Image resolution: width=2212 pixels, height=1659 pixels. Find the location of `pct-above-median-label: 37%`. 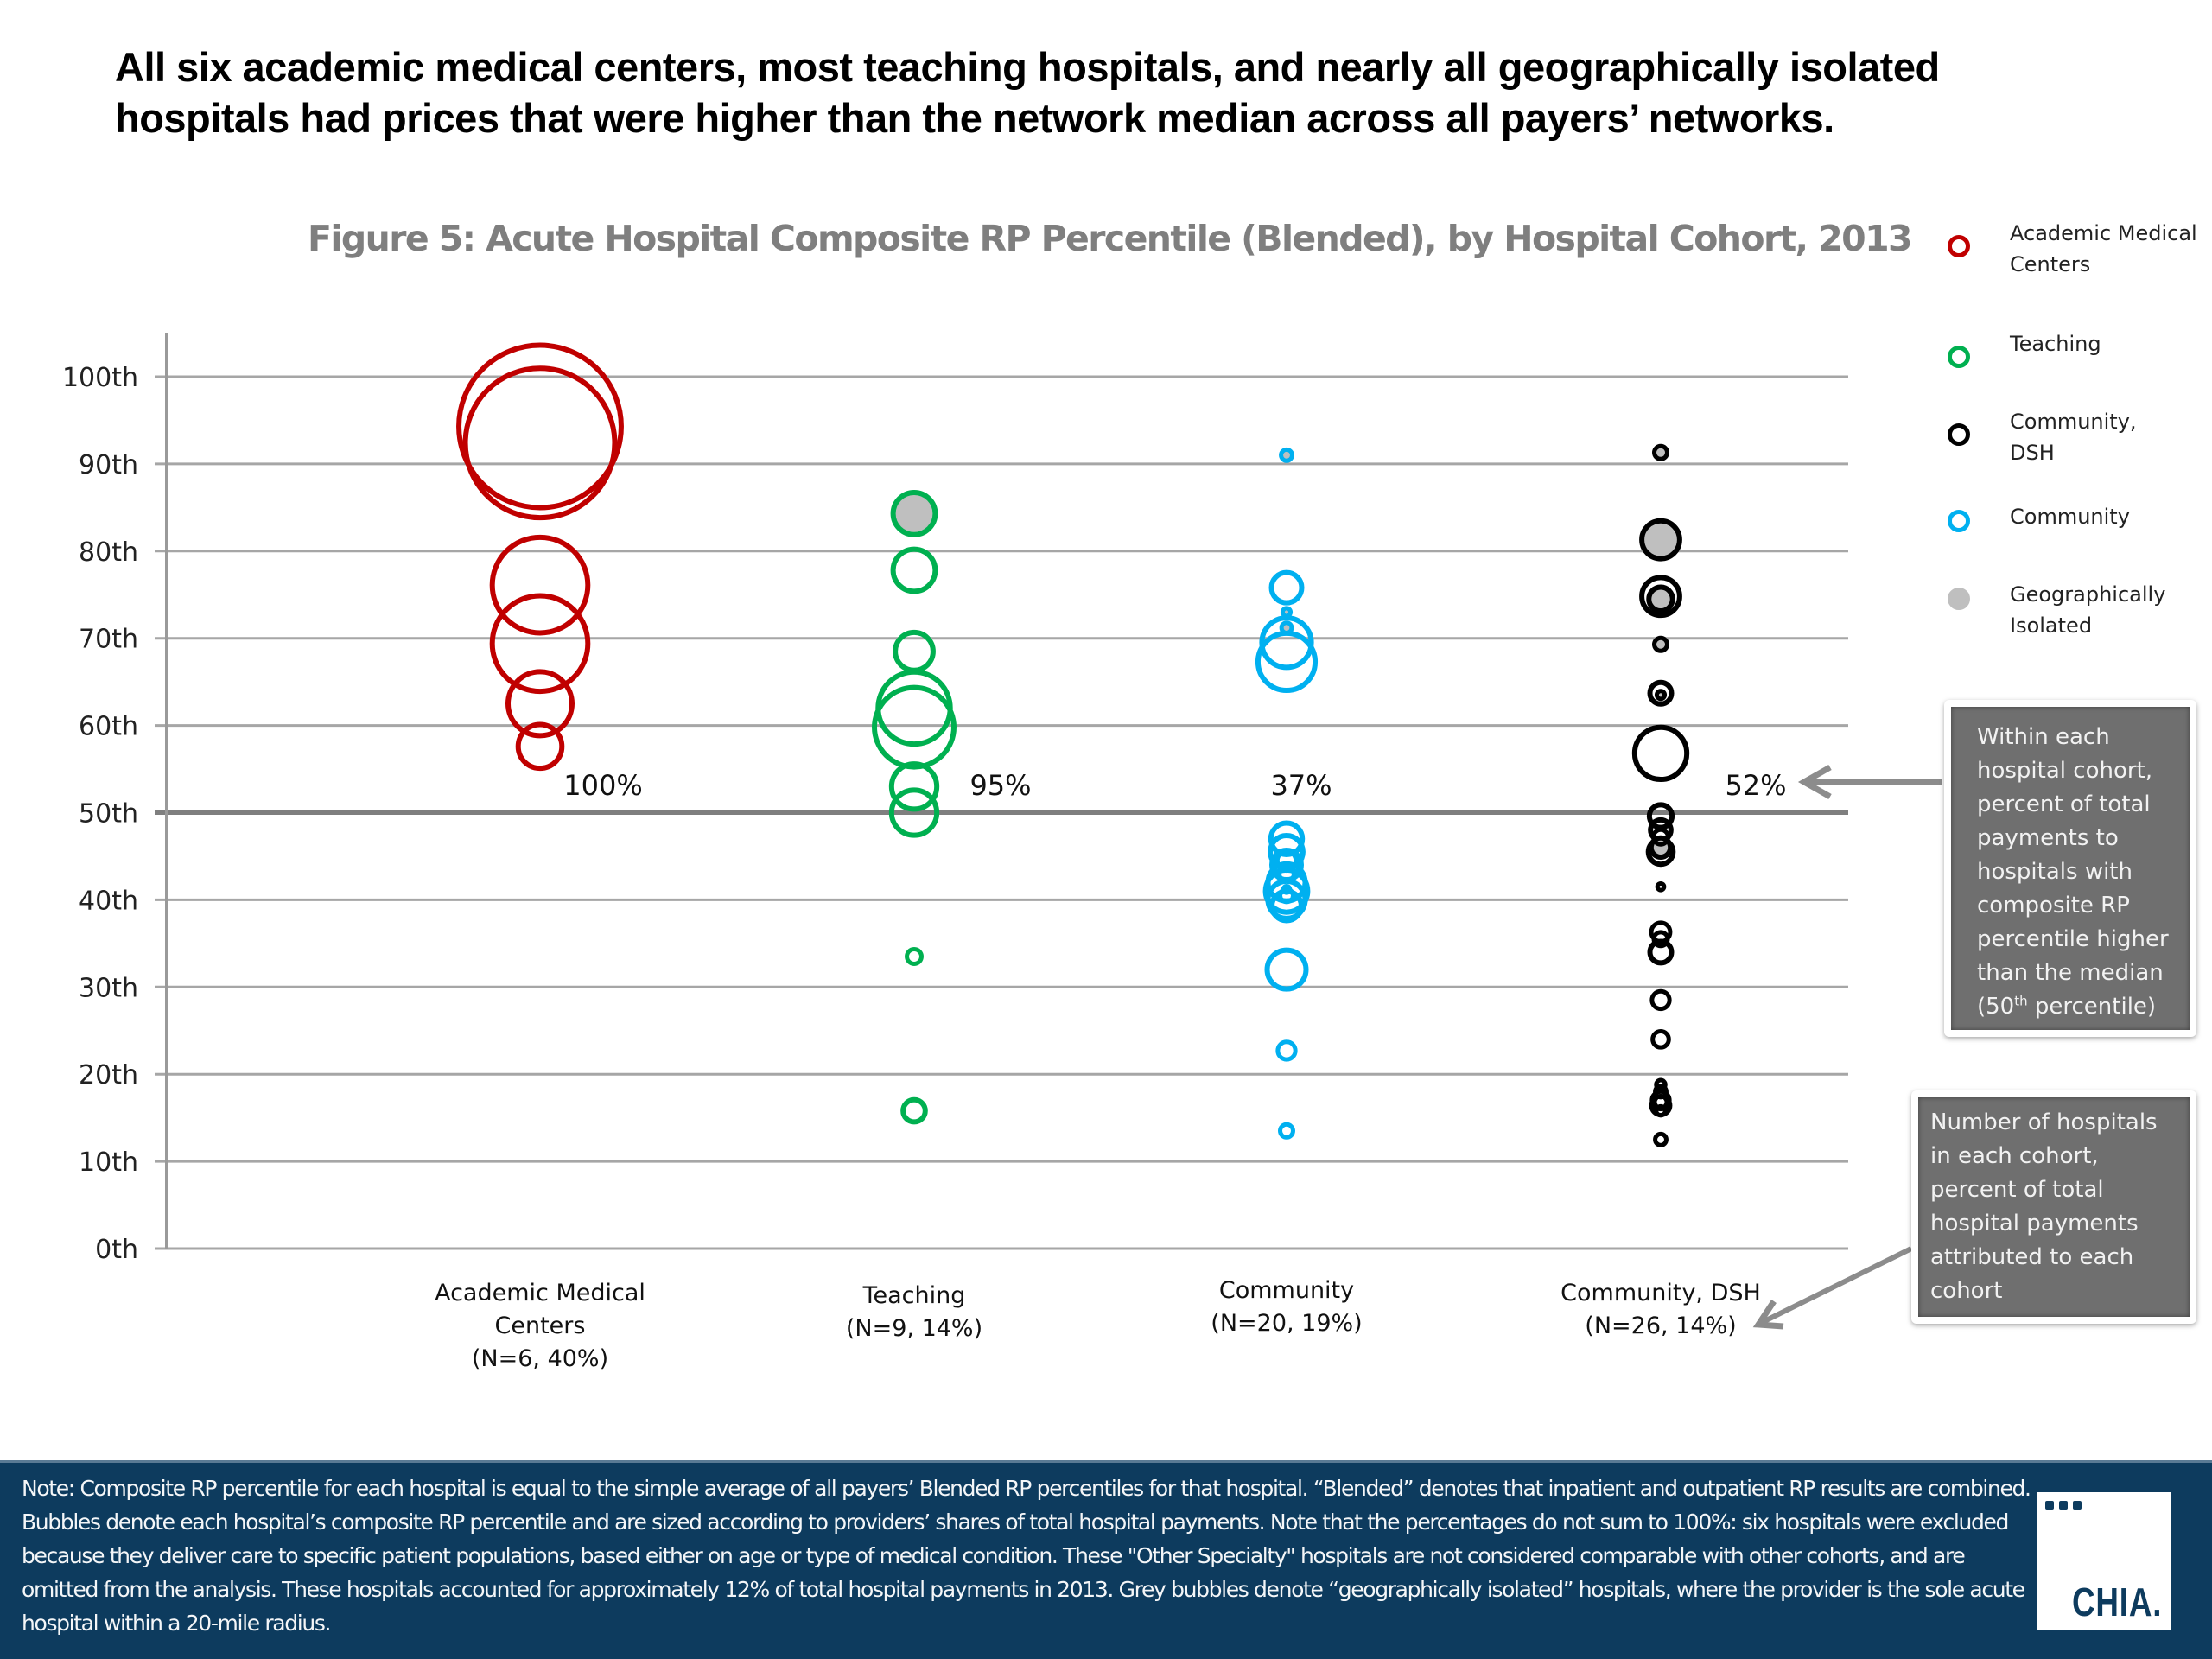

pct-above-median-label: 37% is located at coordinates (1301, 785).